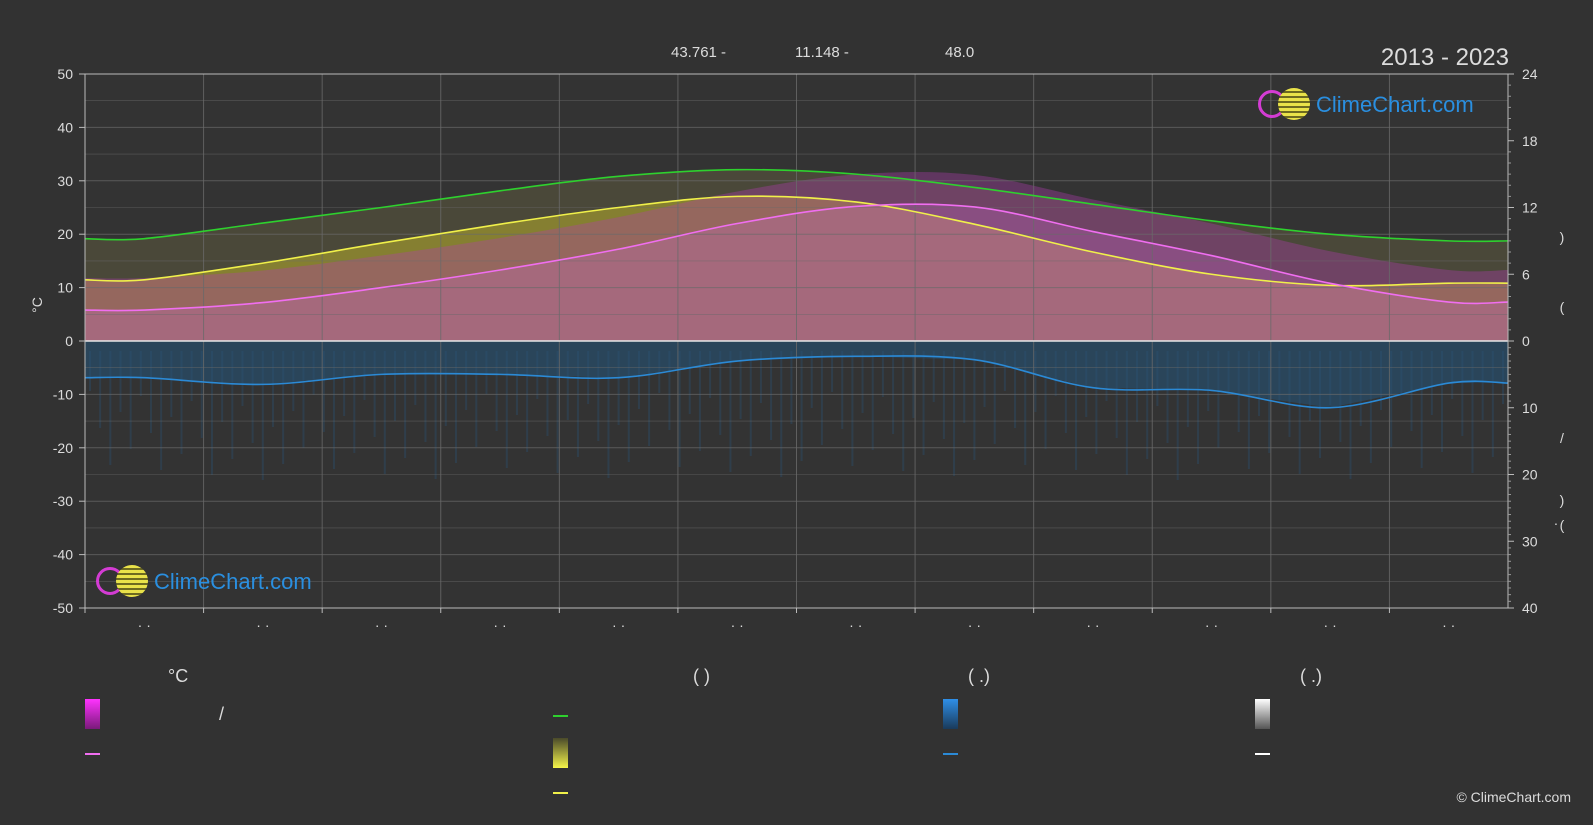 The width and height of the screenshot is (1593, 825). What do you see at coordinates (1526, 274) in the screenshot?
I see `right-hours-tick-label: 6` at bounding box center [1526, 274].